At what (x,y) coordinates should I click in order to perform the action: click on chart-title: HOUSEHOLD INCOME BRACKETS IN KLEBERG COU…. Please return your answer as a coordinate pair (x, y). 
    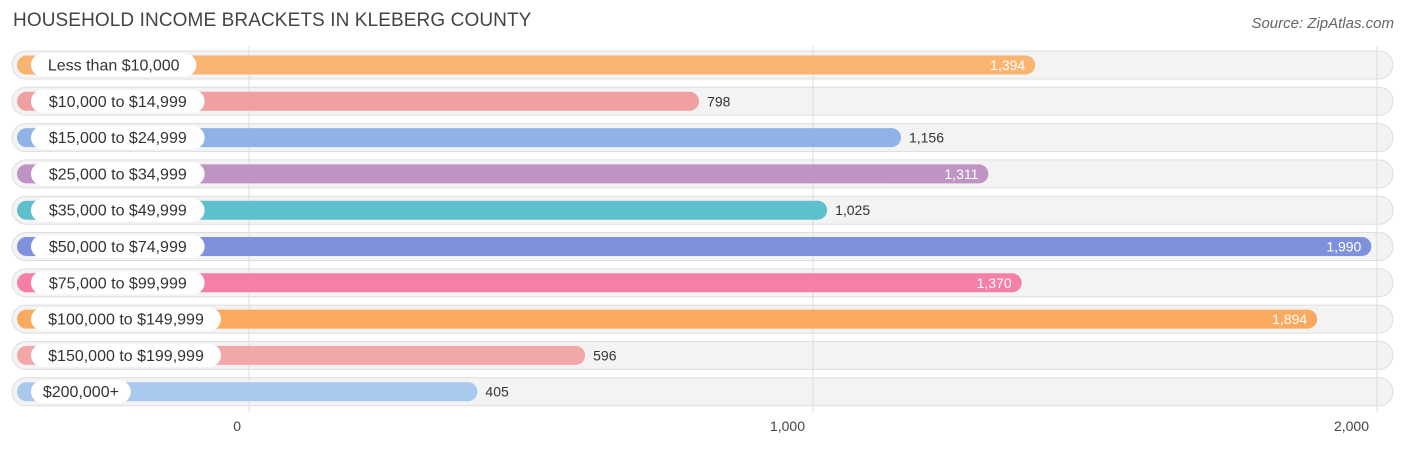
    Looking at the image, I should click on (272, 20).